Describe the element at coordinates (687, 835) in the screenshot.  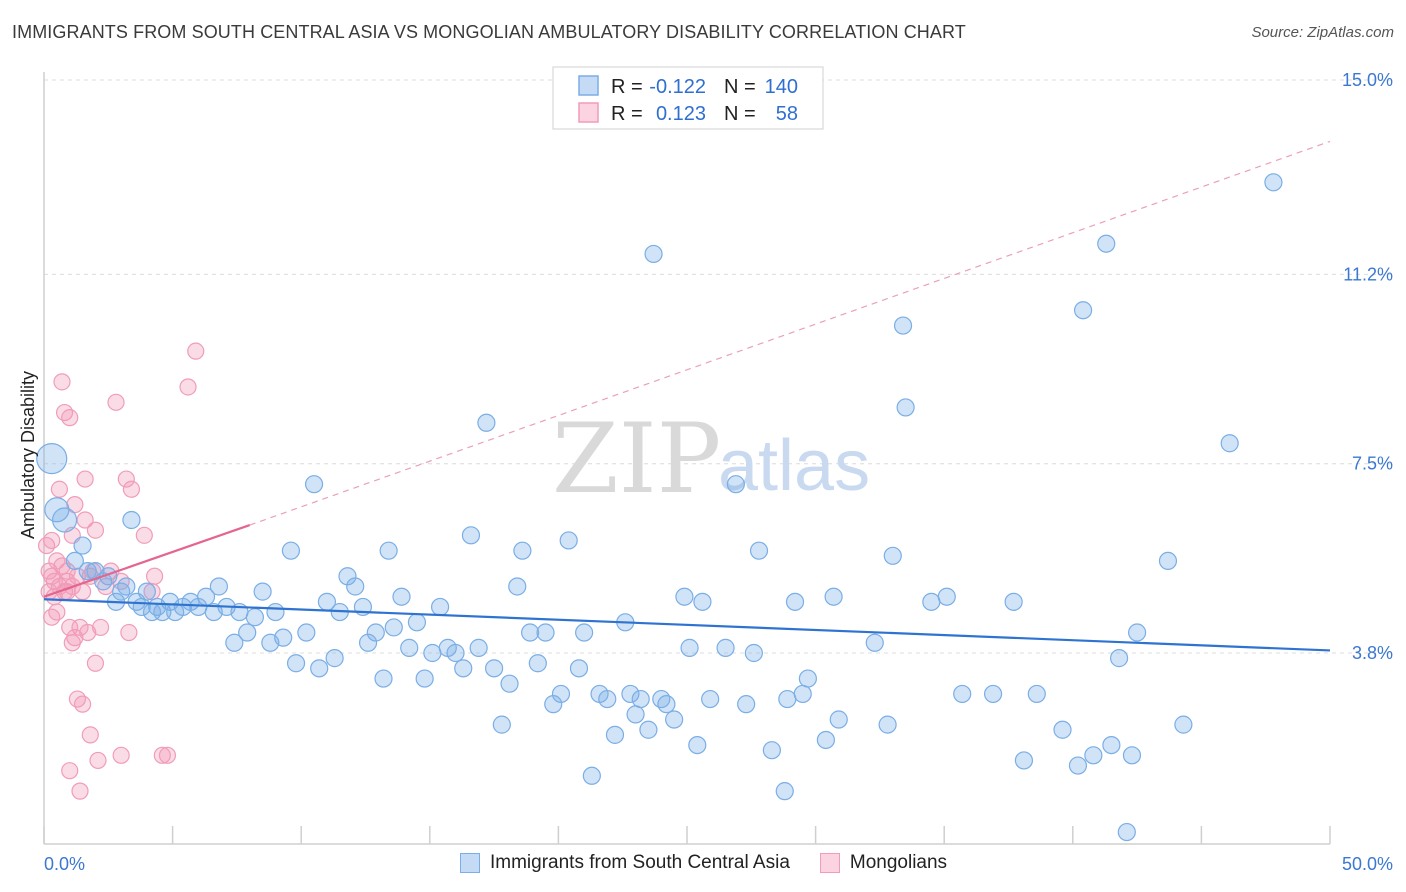
I see `x-tick-marks` at that location.